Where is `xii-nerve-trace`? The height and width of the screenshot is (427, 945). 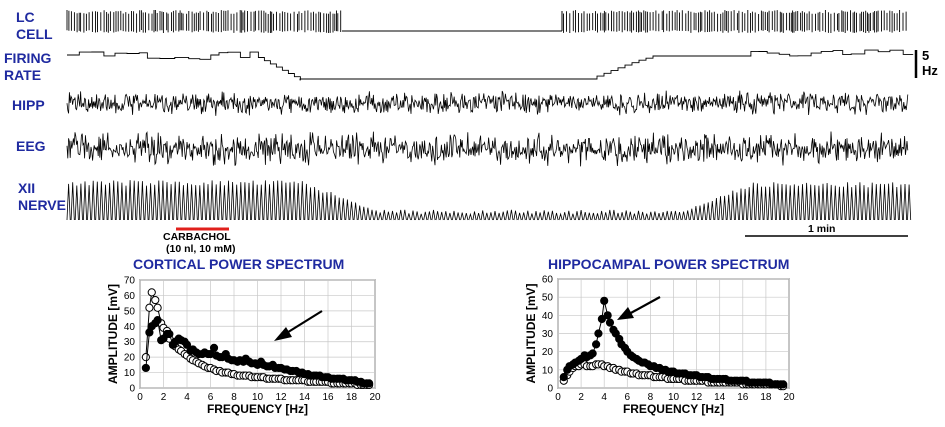 xii-nerve-trace is located at coordinates (489, 200).